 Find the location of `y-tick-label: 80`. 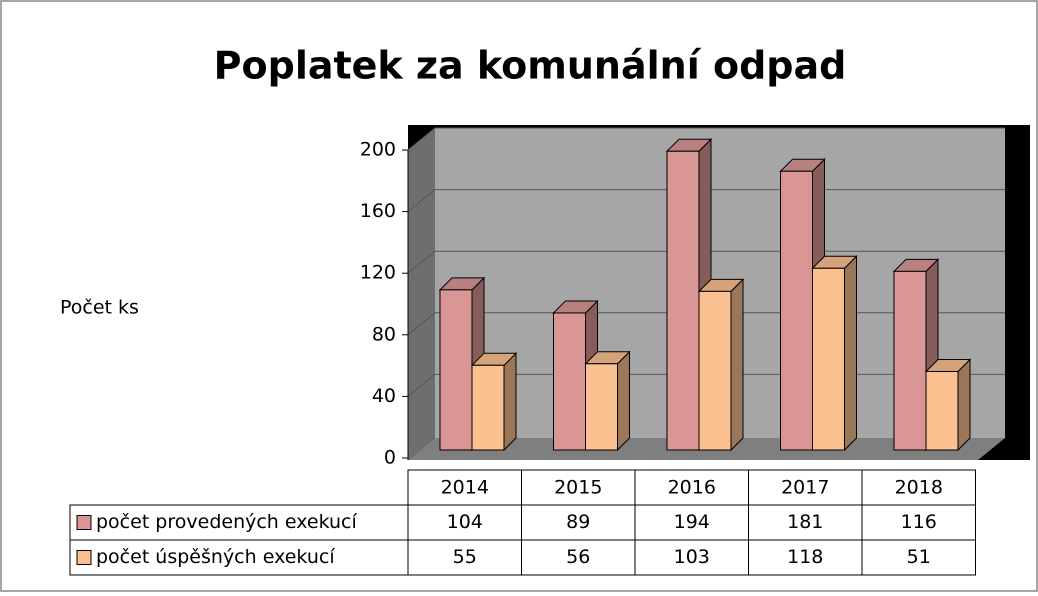

y-tick-label: 80 is located at coordinates (384, 334).